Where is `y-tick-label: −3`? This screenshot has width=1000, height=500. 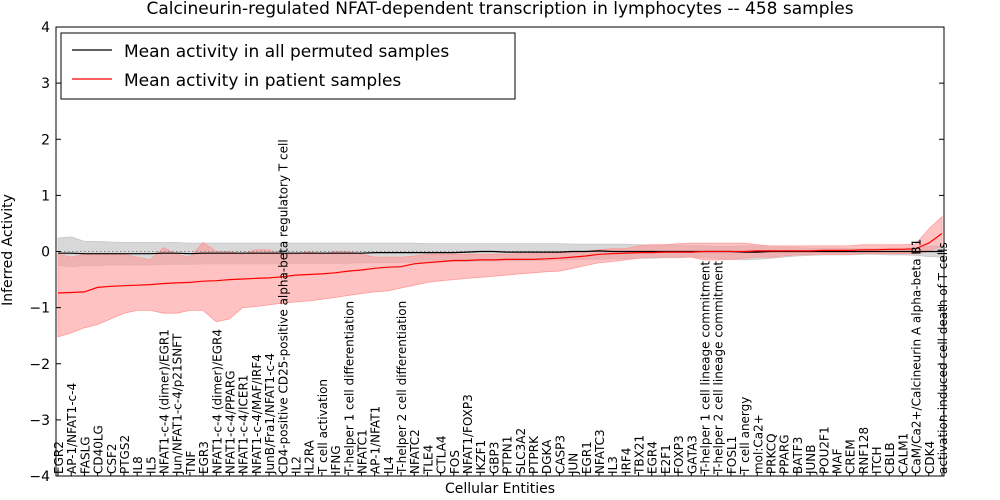
y-tick-label: −3 is located at coordinates (39, 421).